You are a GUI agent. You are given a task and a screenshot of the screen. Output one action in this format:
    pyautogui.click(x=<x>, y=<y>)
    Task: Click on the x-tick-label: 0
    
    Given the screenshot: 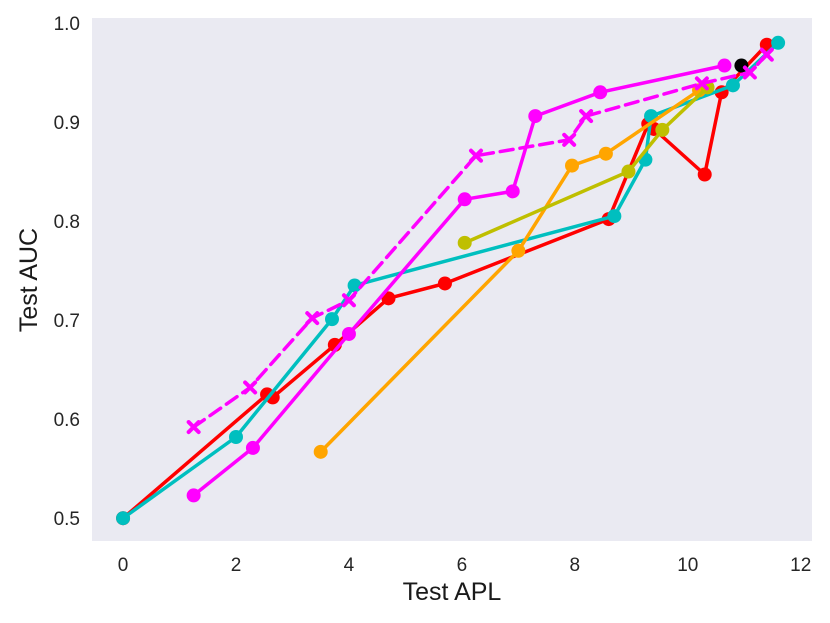 What is the action you would take?
    pyautogui.click(x=123, y=565)
    